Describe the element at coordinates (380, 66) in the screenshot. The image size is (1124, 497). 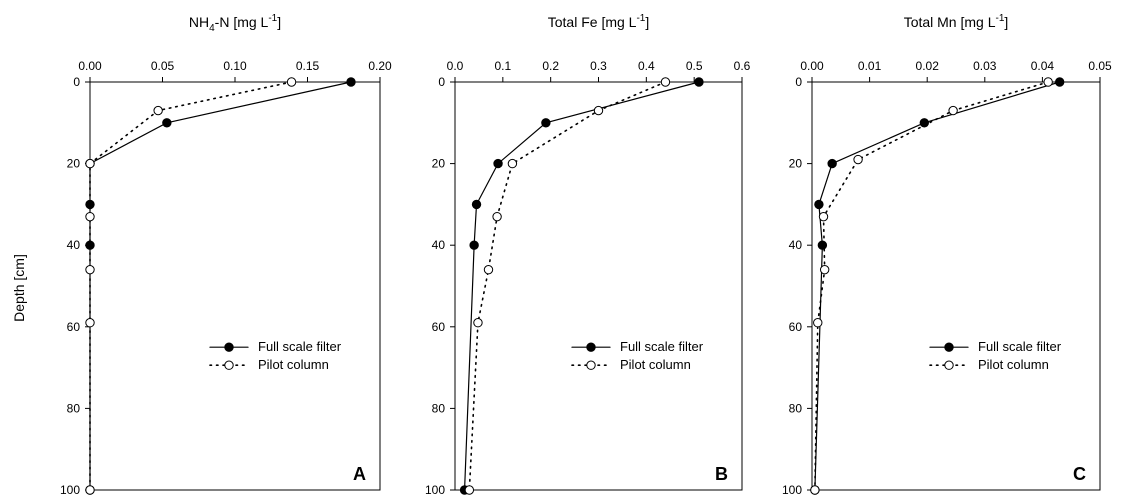
I see `x-tick-label: 0.20` at that location.